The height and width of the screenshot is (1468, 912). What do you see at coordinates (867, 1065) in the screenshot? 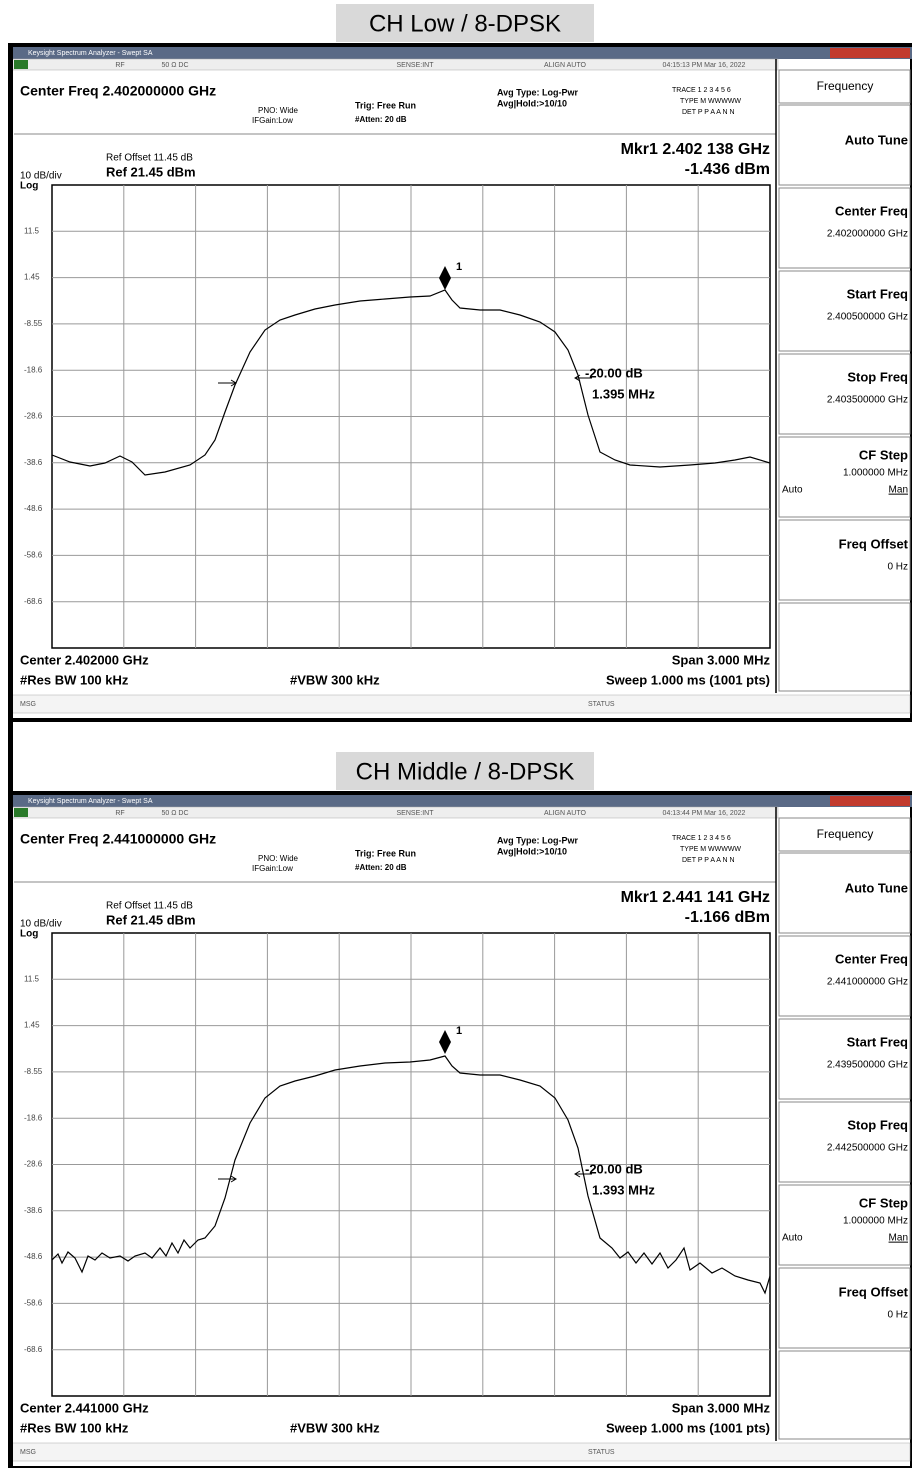
I see `softkey-value: 2.439500000 GHz` at bounding box center [867, 1065].